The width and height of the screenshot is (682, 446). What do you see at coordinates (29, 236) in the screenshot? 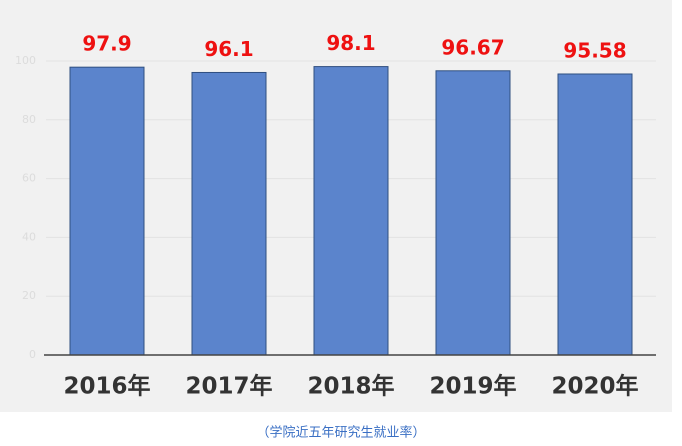
I see `y-tick-label: 40` at bounding box center [29, 236].